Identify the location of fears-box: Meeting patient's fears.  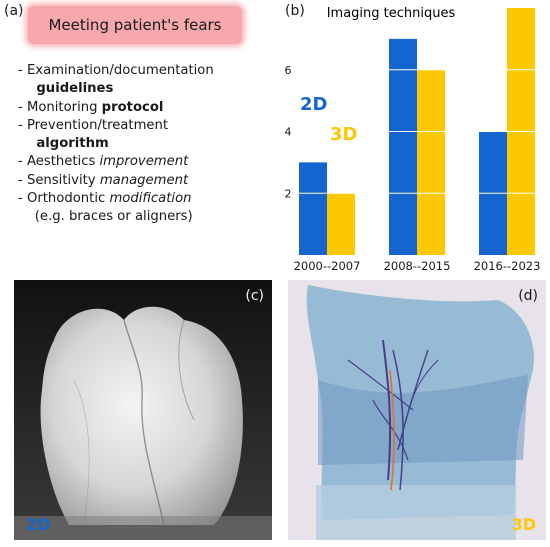
(135, 25).